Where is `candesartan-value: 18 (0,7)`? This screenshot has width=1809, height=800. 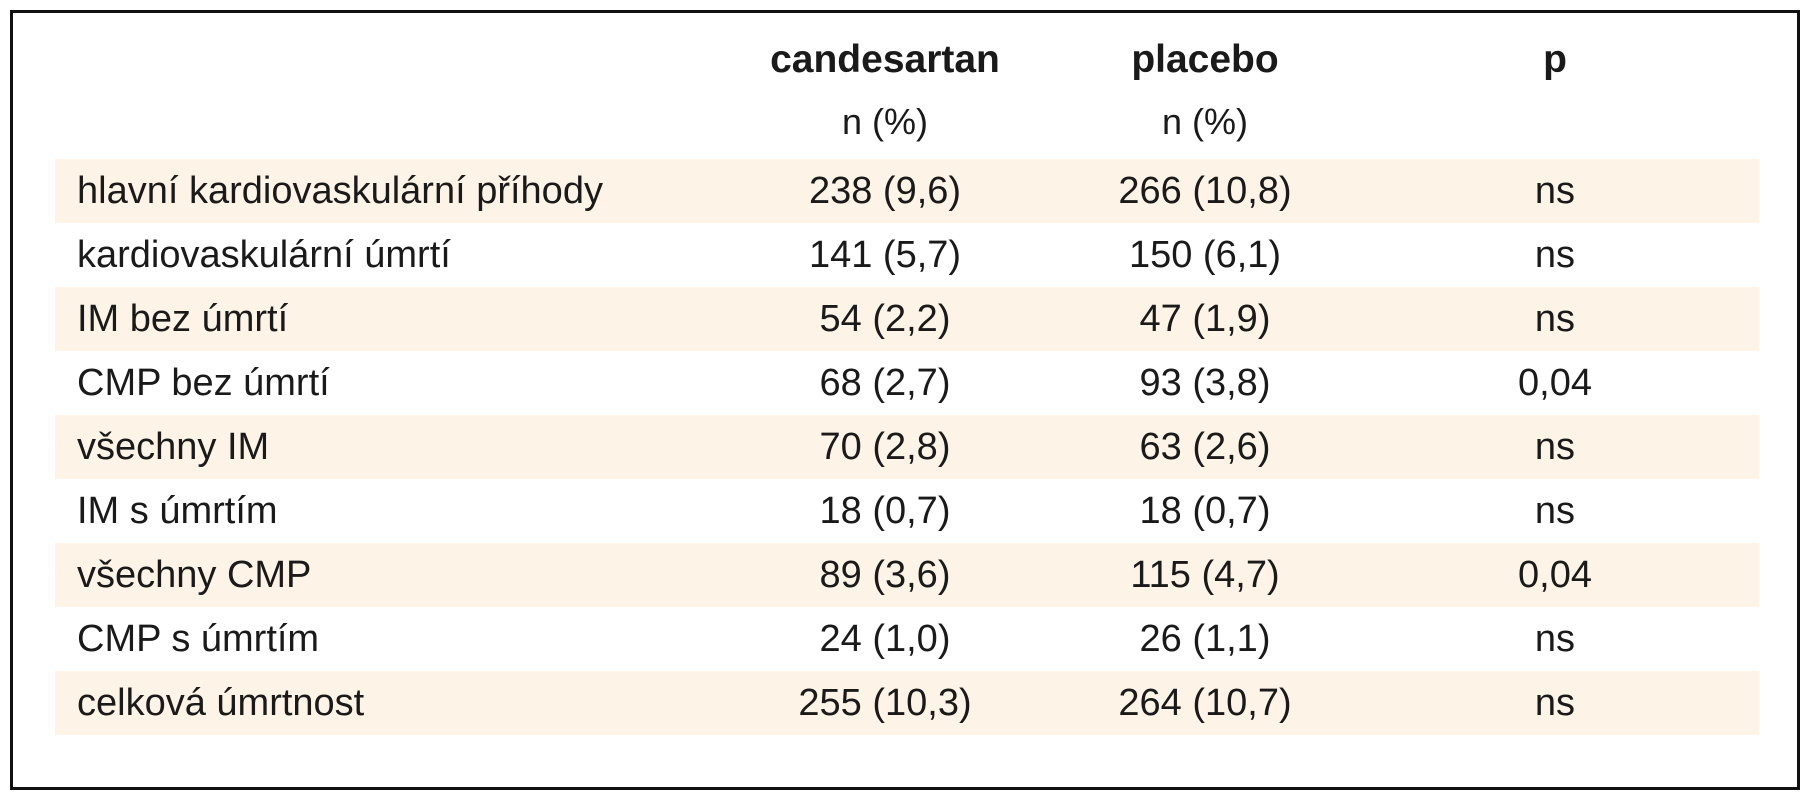 candesartan-value: 18 (0,7) is located at coordinates (885, 511).